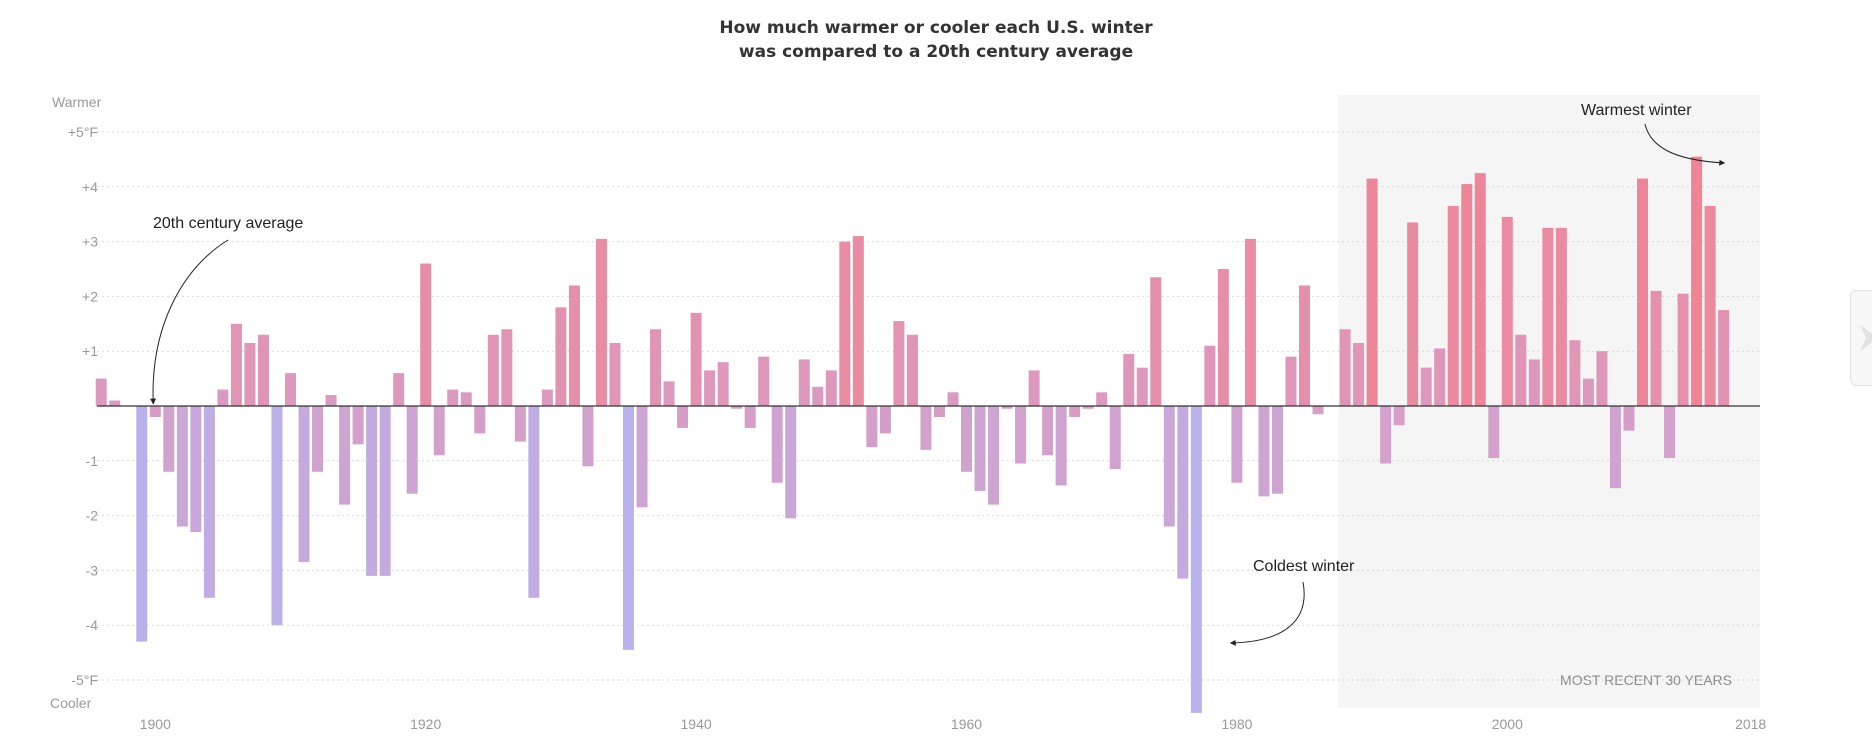 Image resolution: width=1872 pixels, height=738 pixels. I want to click on y-tick-label: -4, so click(92, 625).